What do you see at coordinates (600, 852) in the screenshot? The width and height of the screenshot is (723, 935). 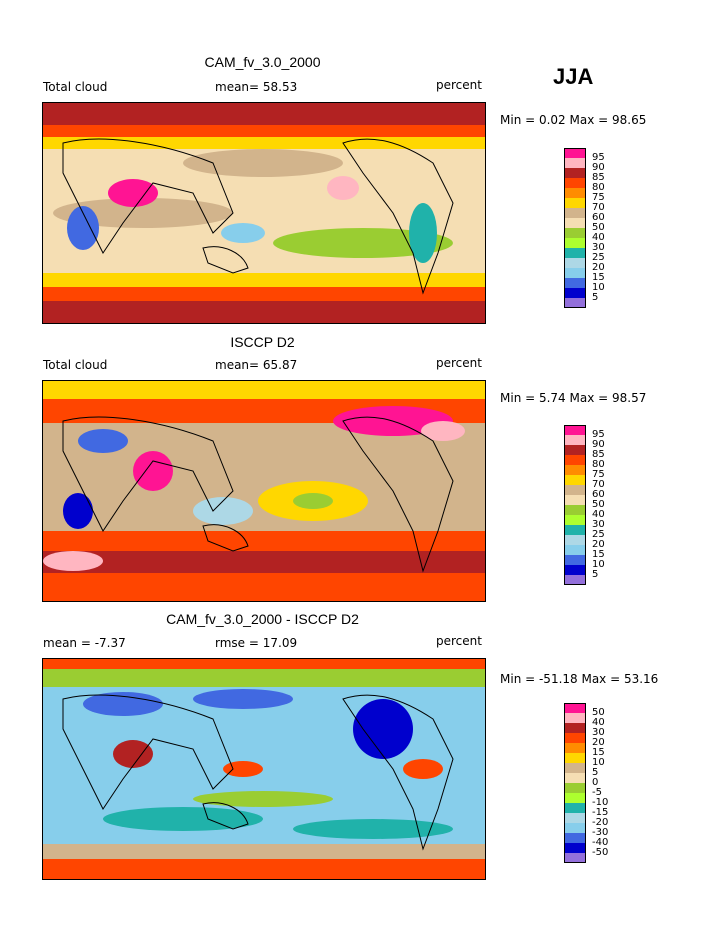 I see `colorbar-tick-label: -50` at bounding box center [600, 852].